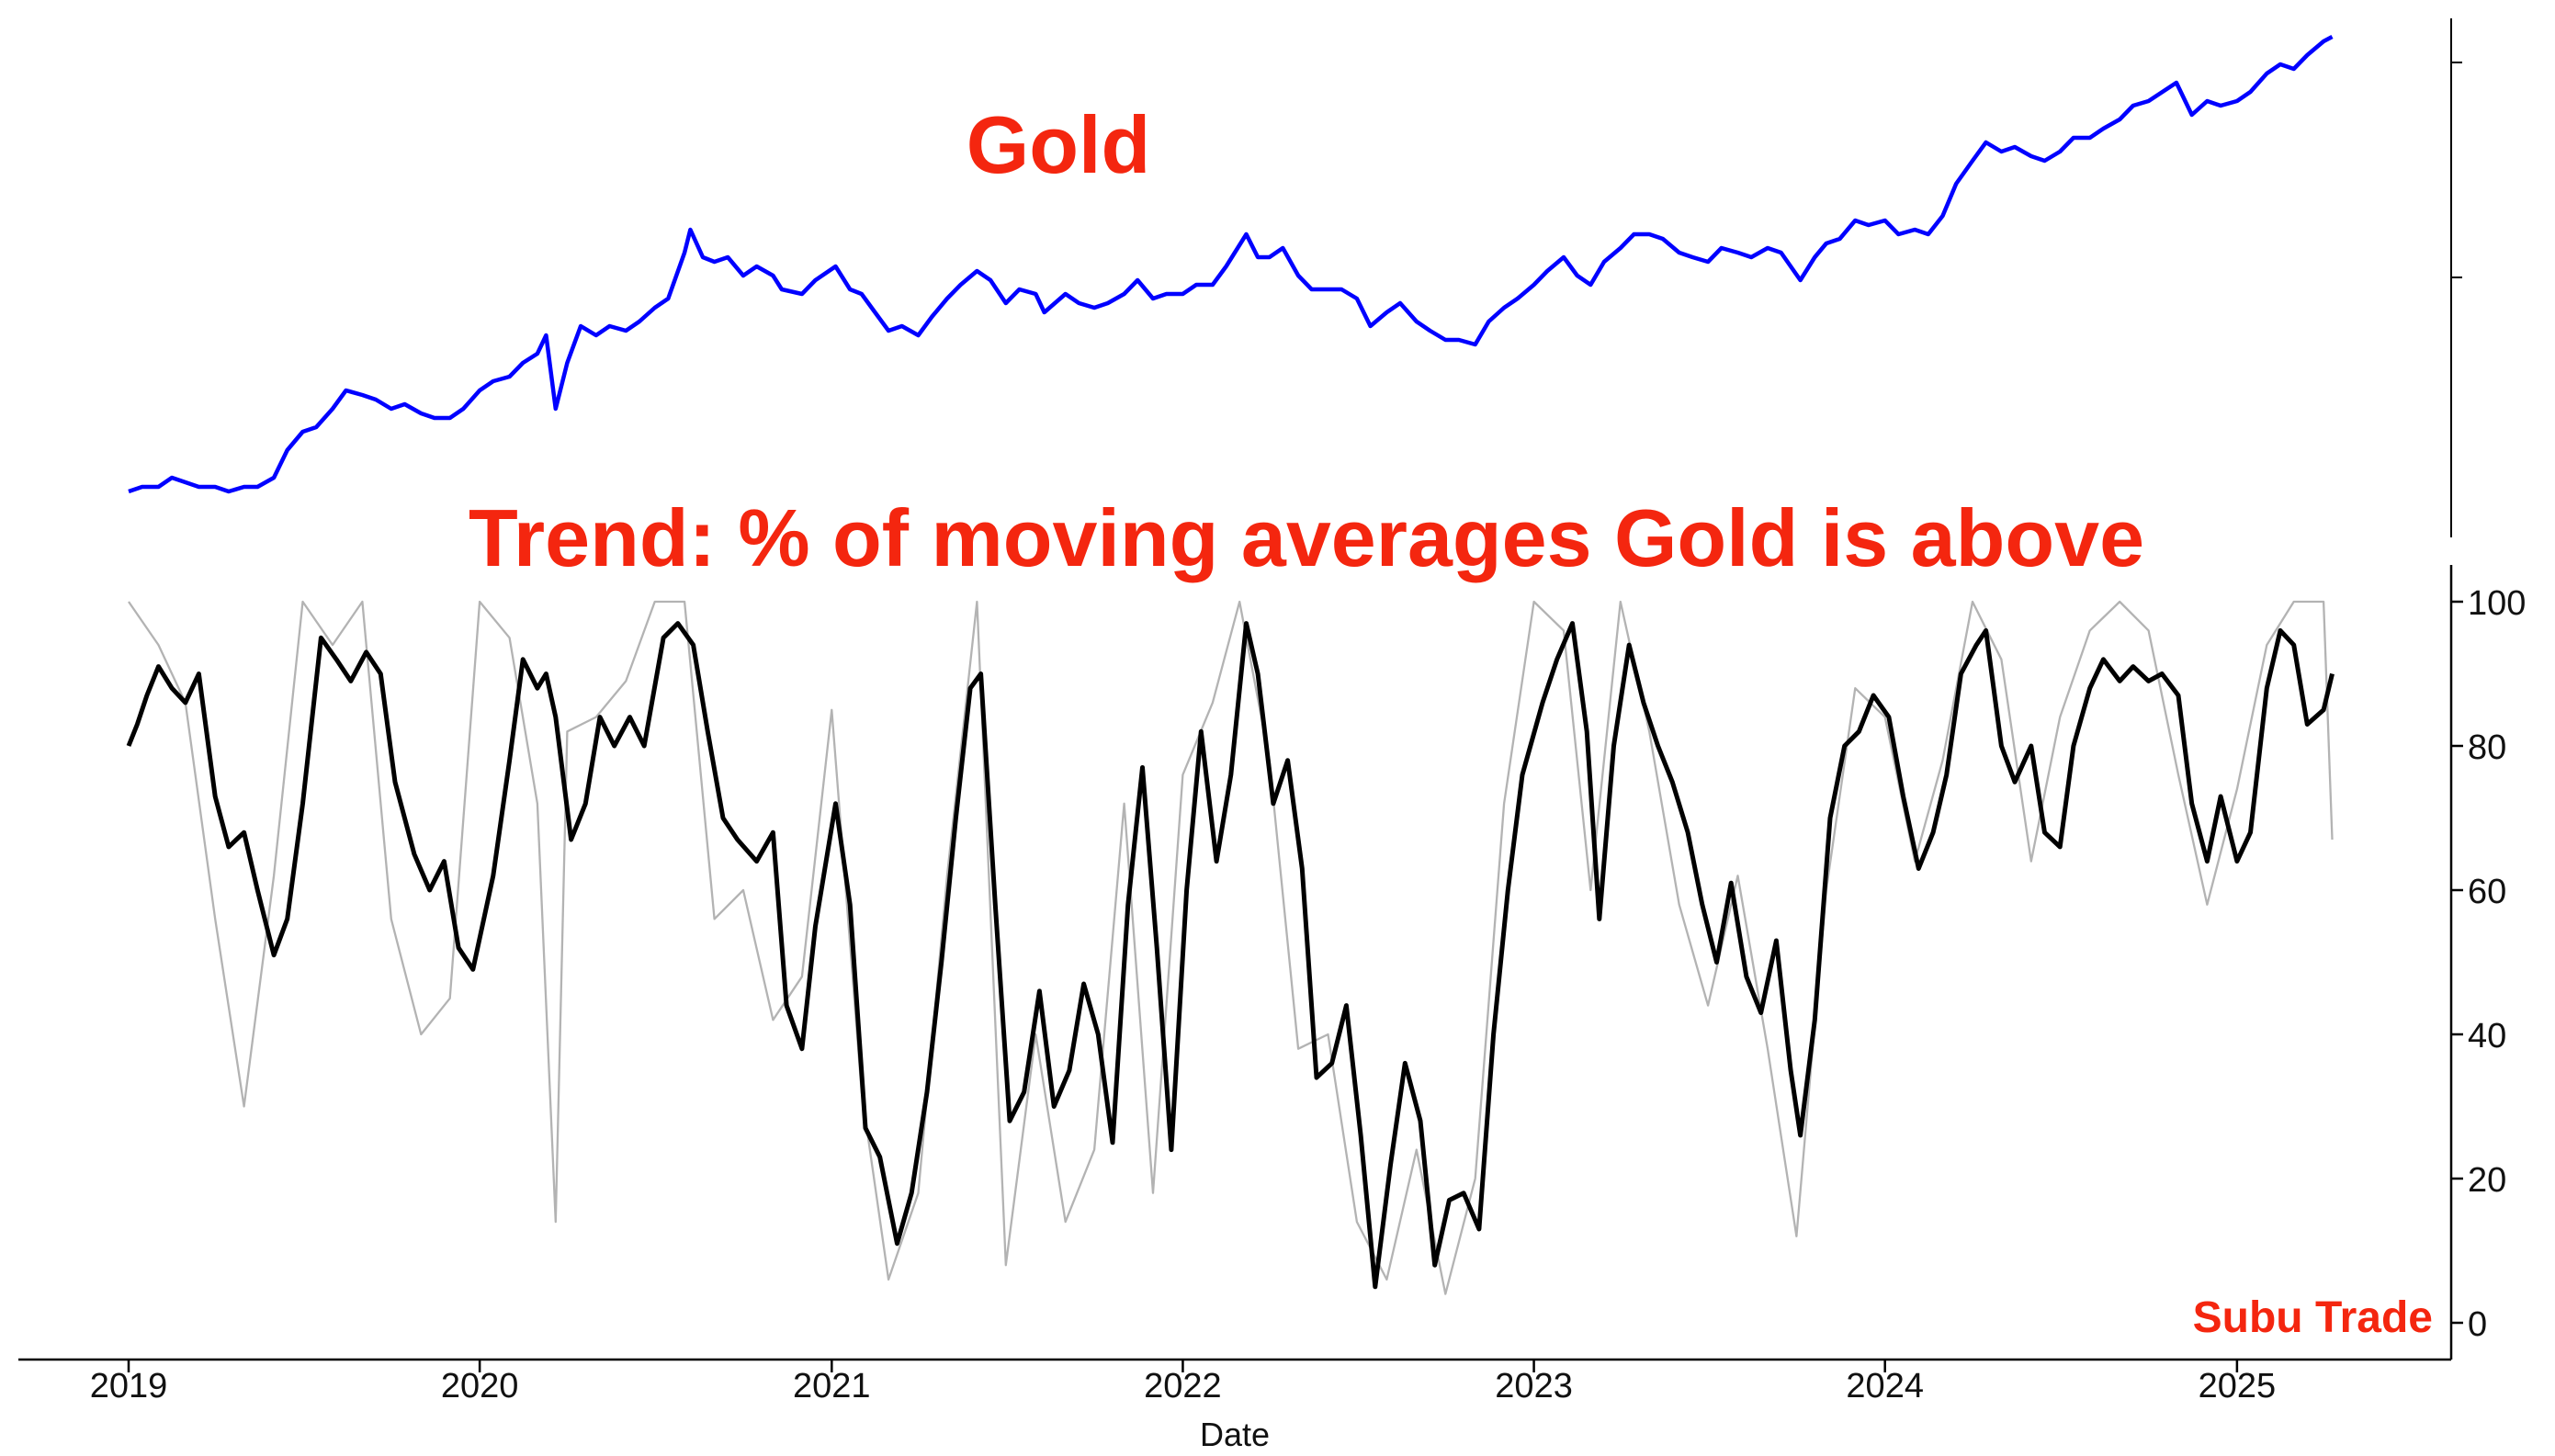  I want to click on x-tick-label-2024: 2024, so click(1885, 1386).